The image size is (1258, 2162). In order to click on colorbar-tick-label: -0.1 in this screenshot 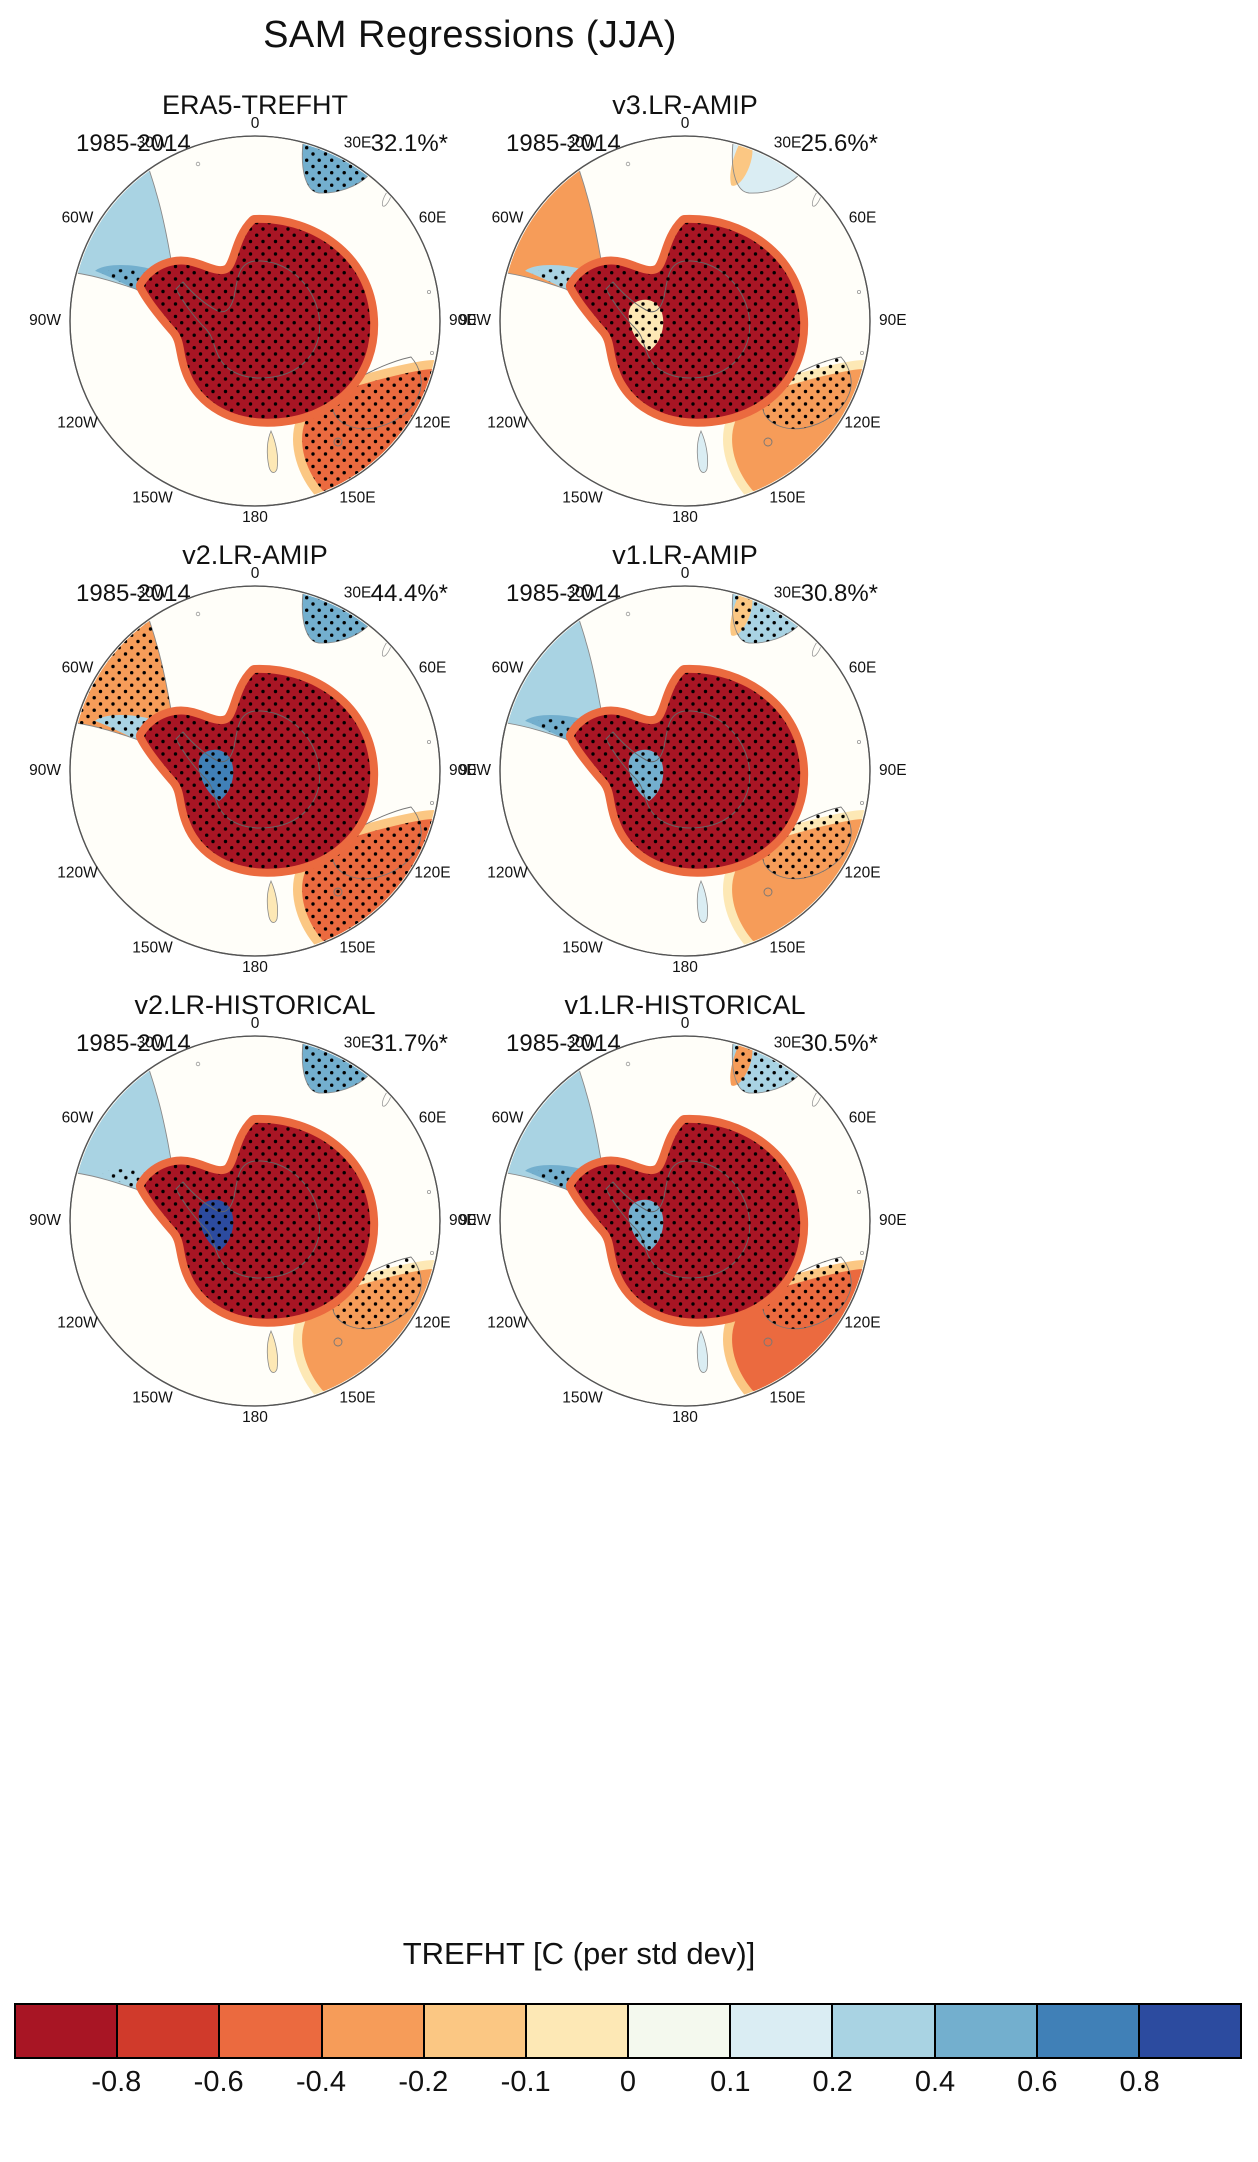, I will do `click(525, 2082)`.